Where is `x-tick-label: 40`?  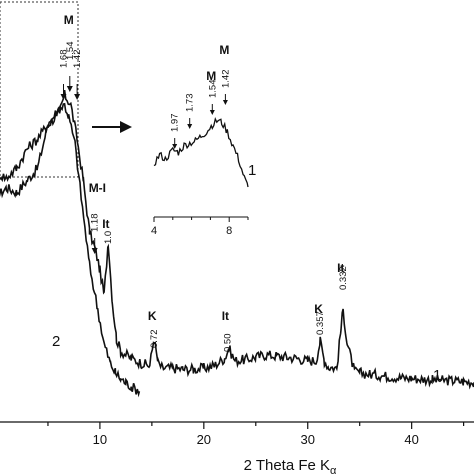 x-tick-label: 40 is located at coordinates (411, 439).